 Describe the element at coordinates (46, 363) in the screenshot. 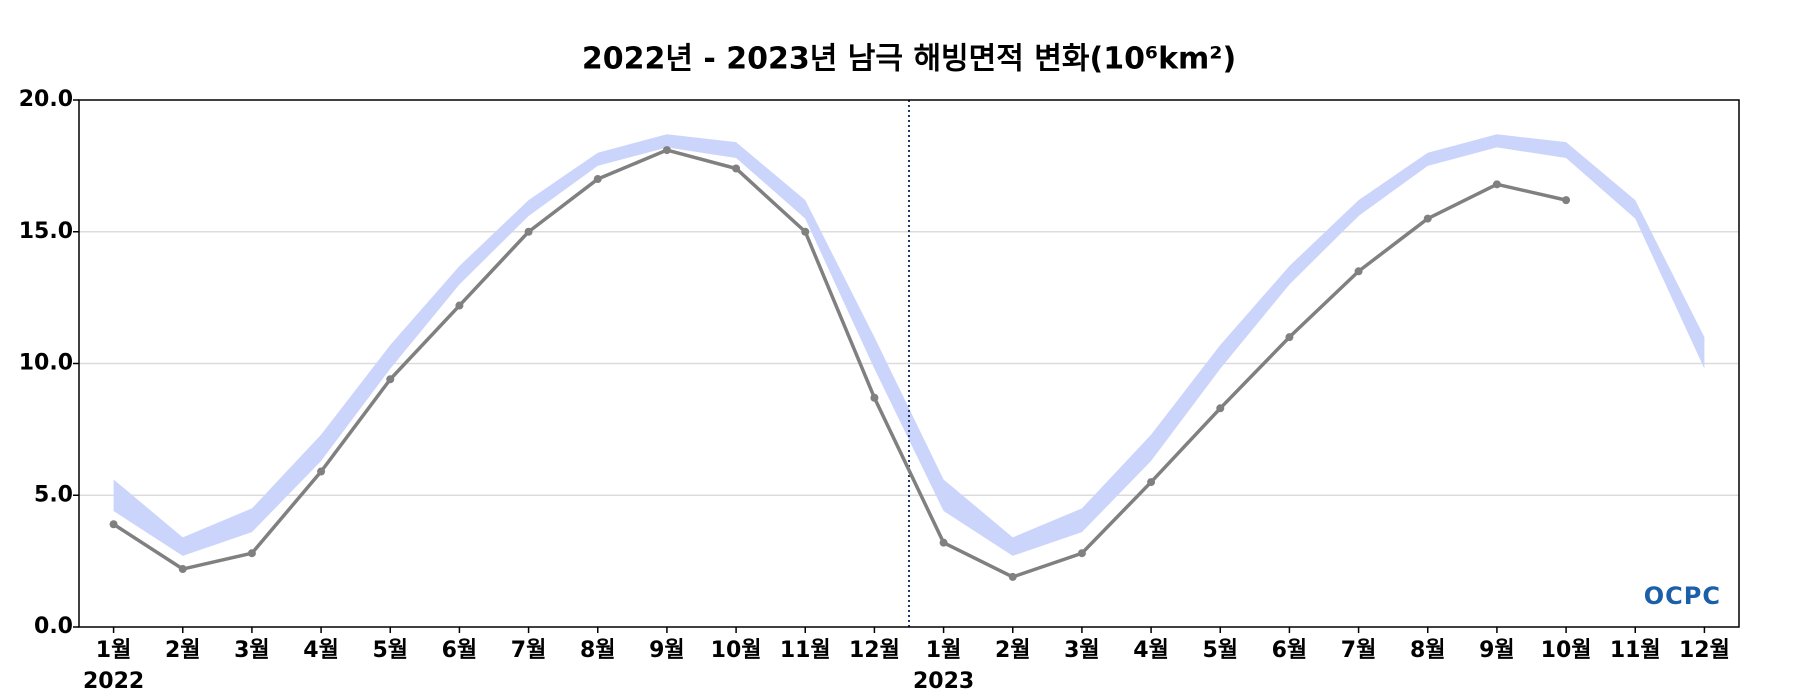

I see `y-tick-label: 10.0` at that location.